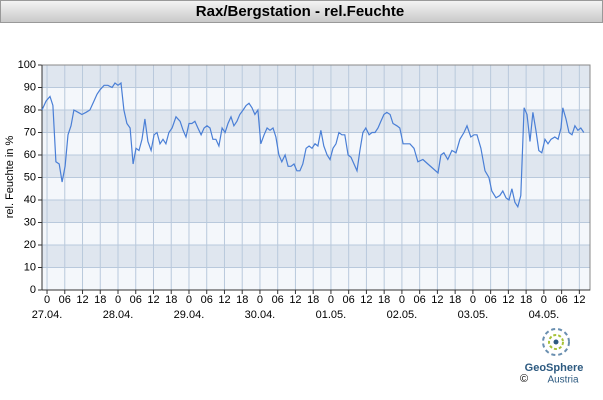 The height and width of the screenshot is (400, 603). I want to click on y-tick-label: 40, so click(30, 200).